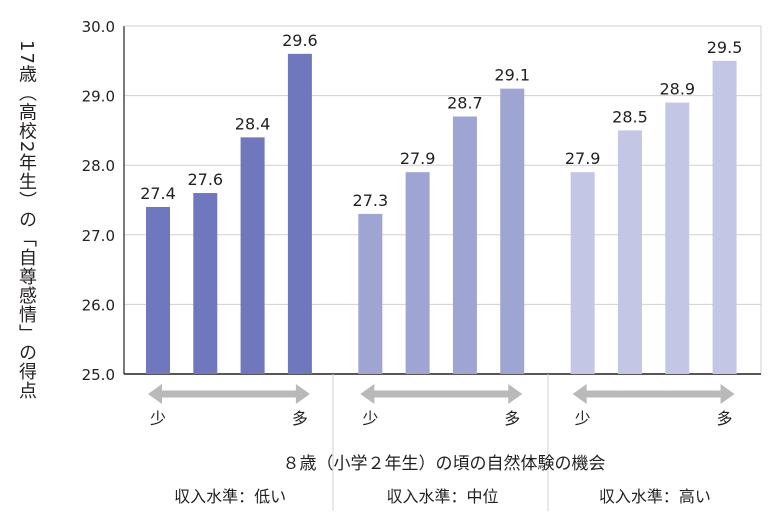 The width and height of the screenshot is (783, 521). Describe the element at coordinates (465, 102) in the screenshot. I see `data-label: 28.7` at that location.